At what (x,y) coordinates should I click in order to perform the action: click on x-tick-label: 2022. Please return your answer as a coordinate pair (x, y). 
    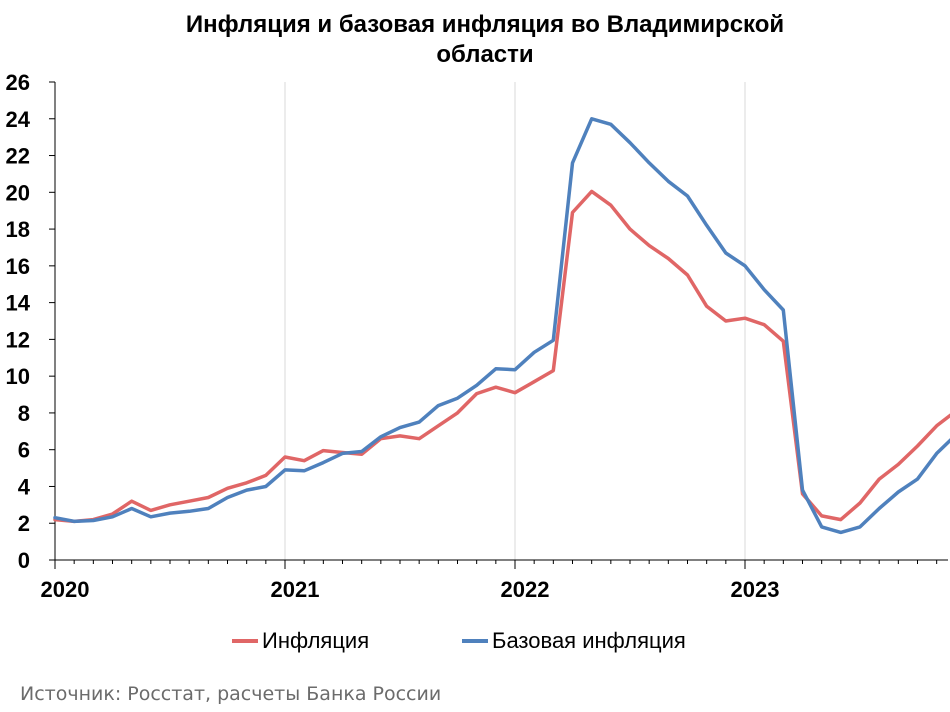
    Looking at the image, I should click on (525, 589).